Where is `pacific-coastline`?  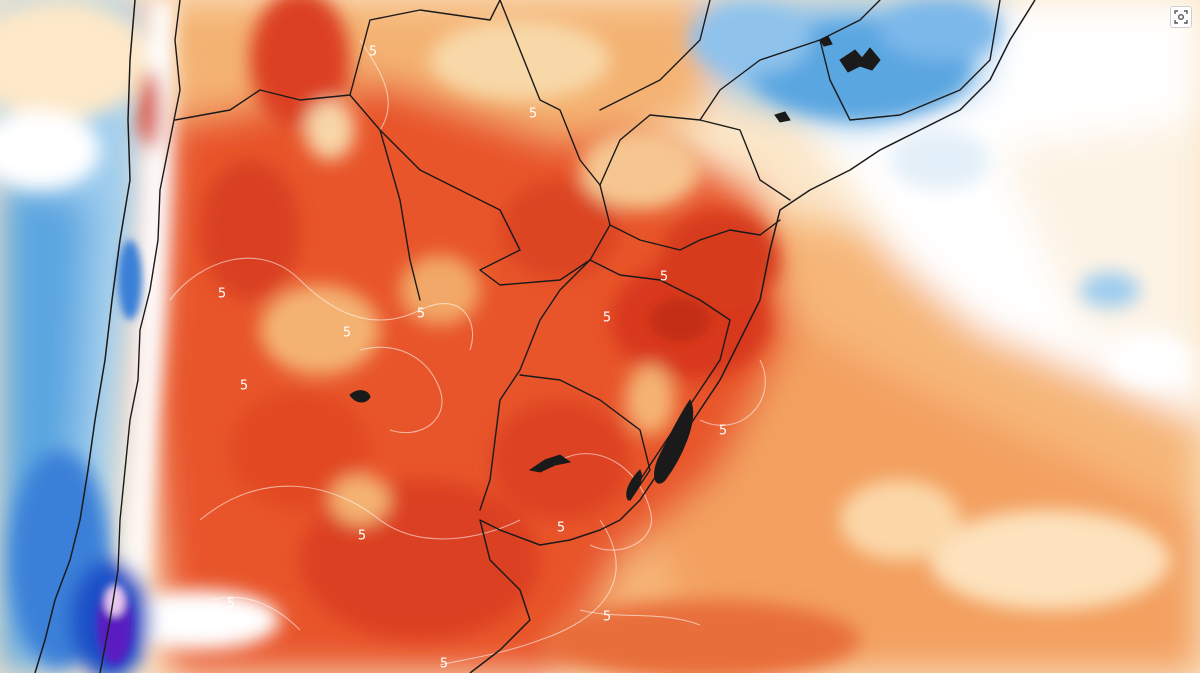
pacific-coastline is located at coordinates (85, 336).